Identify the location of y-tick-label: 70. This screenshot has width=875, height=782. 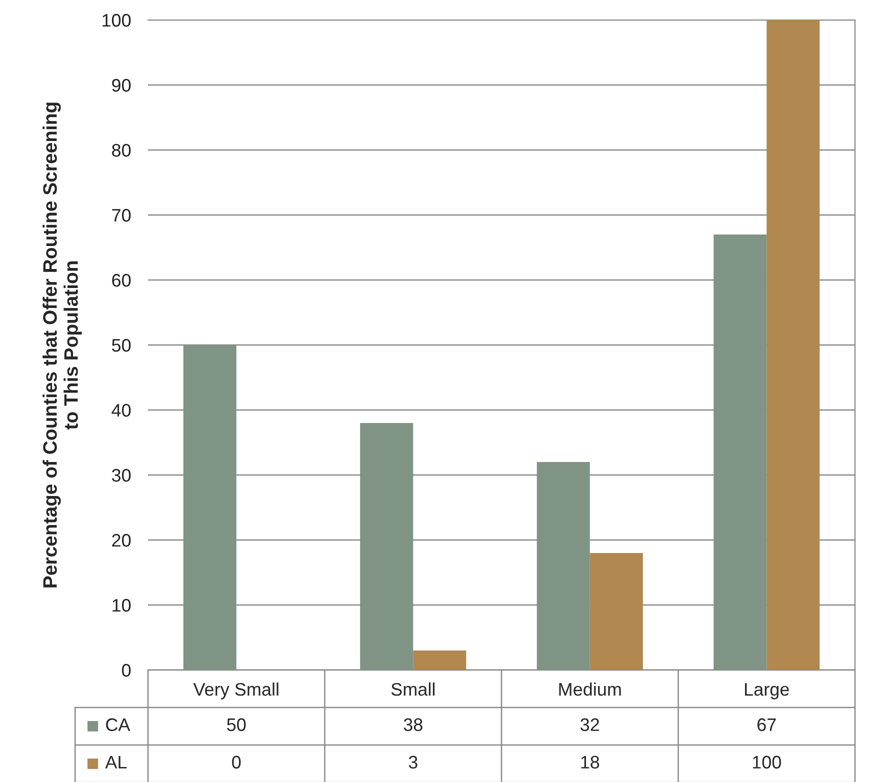
(121, 215).